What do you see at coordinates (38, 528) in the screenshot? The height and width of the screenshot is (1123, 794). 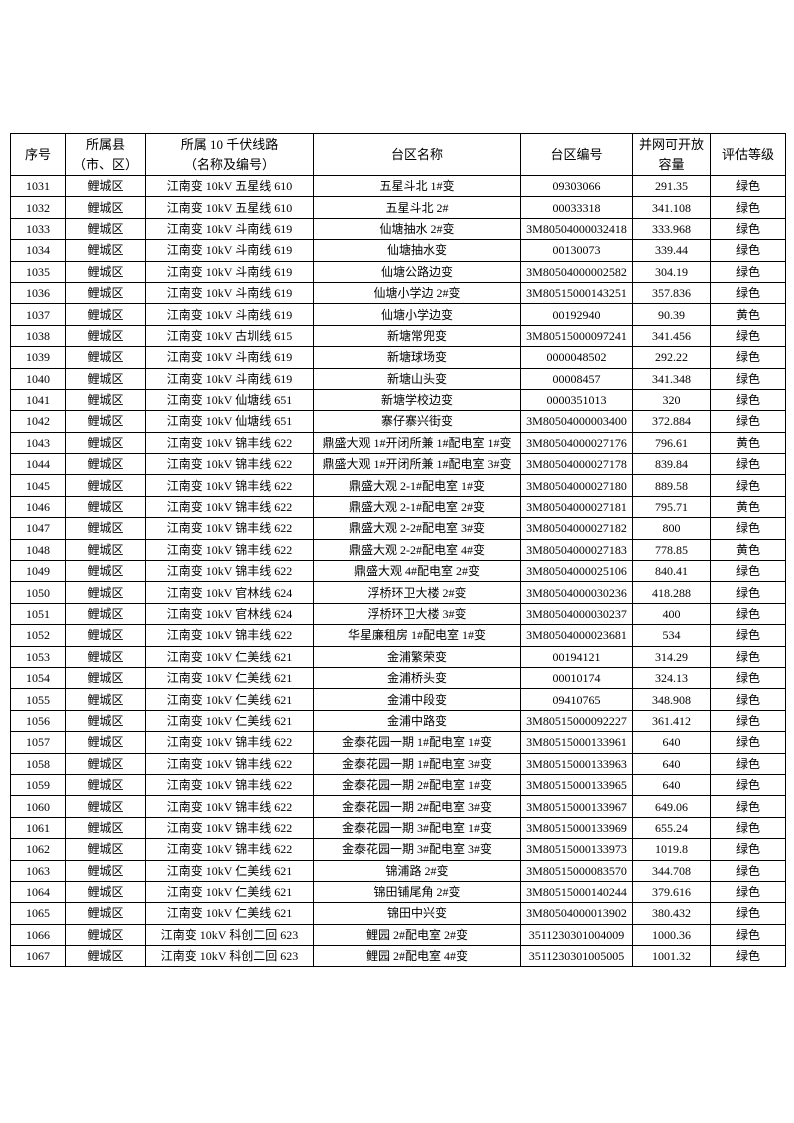 I see `table-cell: 1047` at bounding box center [38, 528].